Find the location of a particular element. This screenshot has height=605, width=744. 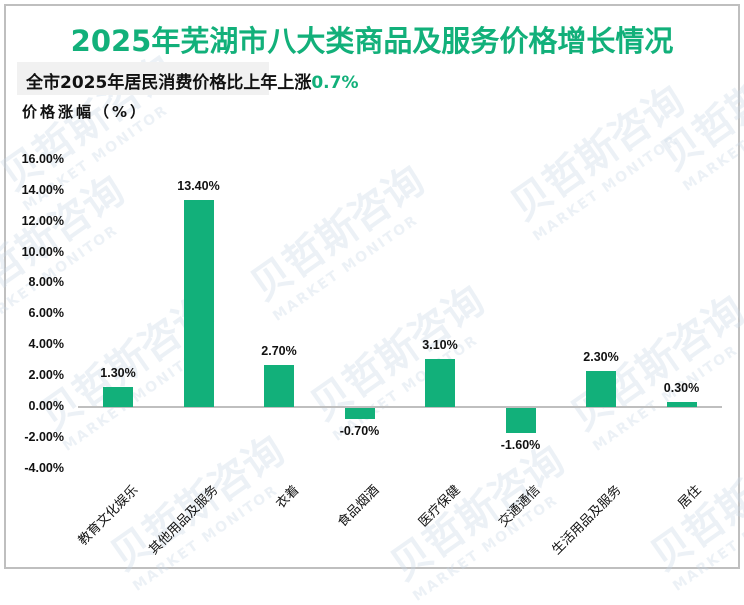

bar-value-label: 2.70% is located at coordinates (279, 351).